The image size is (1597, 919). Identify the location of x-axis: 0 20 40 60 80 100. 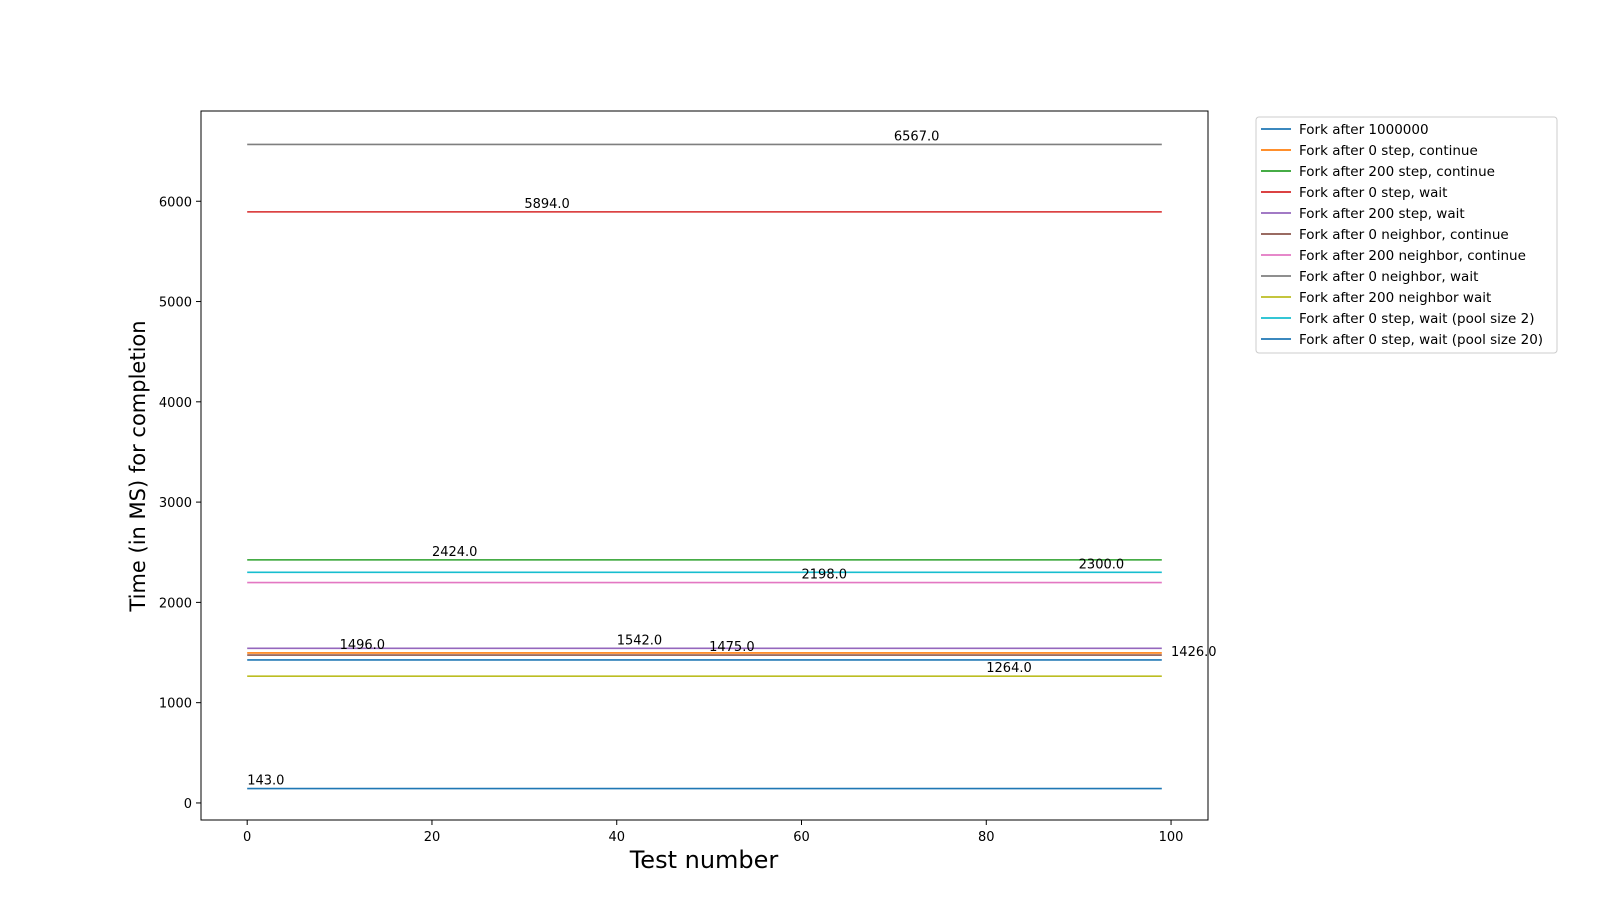
(713, 832).